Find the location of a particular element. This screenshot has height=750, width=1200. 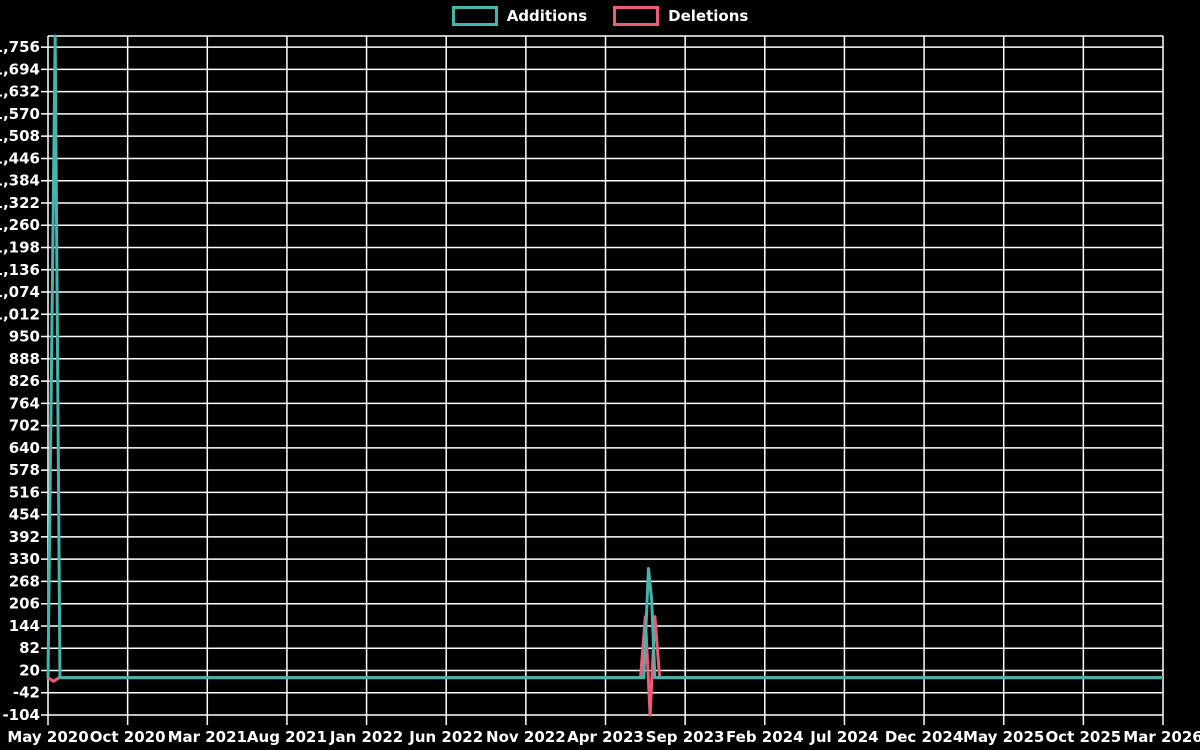

x-tick-label: Jun 2022 is located at coordinates (445, 737).